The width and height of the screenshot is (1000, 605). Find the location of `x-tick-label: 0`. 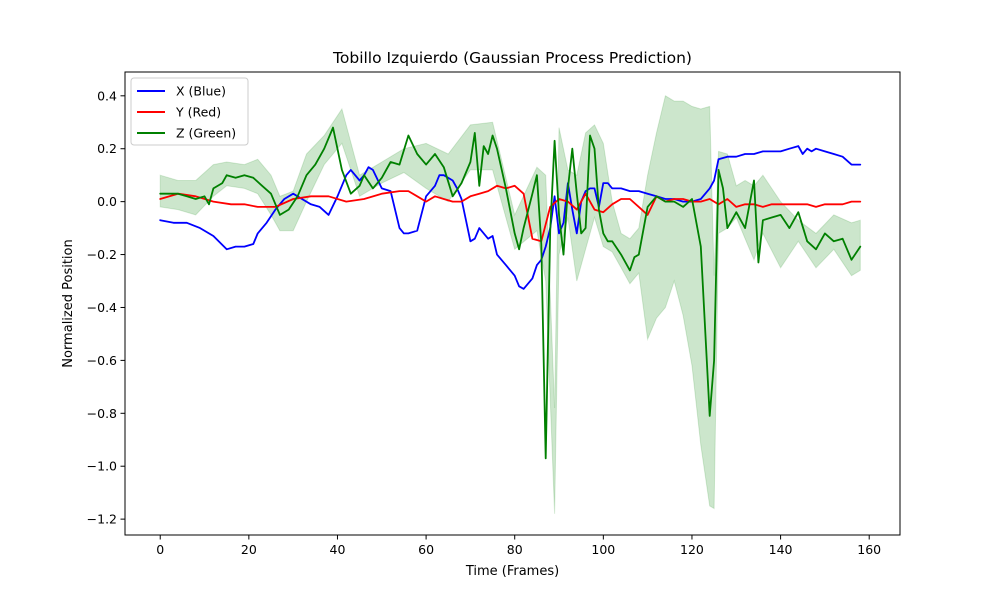

x-tick-label: 0 is located at coordinates (160, 549).